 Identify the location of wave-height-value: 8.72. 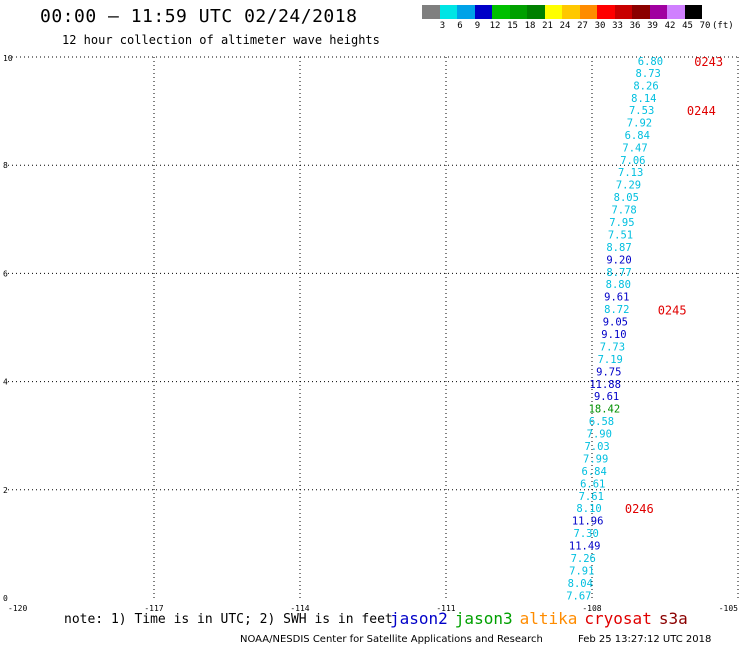
(616, 310).